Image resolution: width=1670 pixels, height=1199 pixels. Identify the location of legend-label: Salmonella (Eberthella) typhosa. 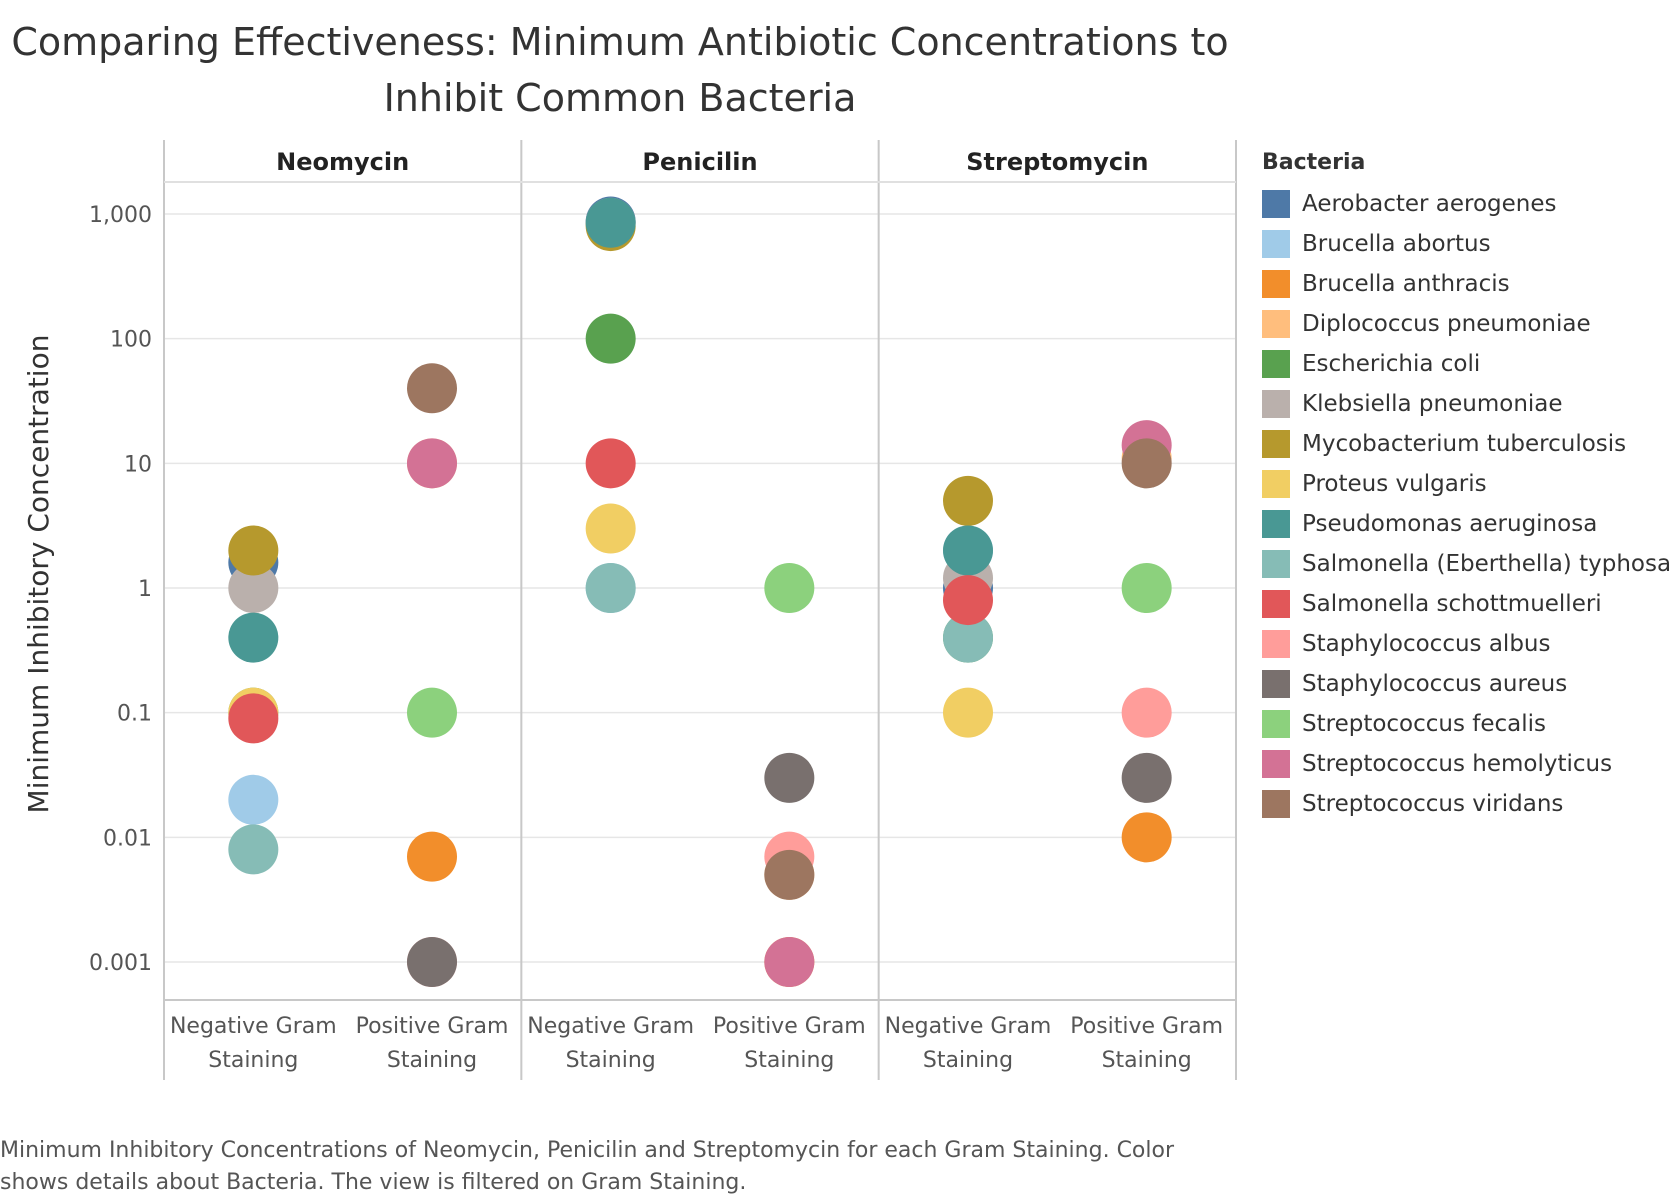
(1486, 564).